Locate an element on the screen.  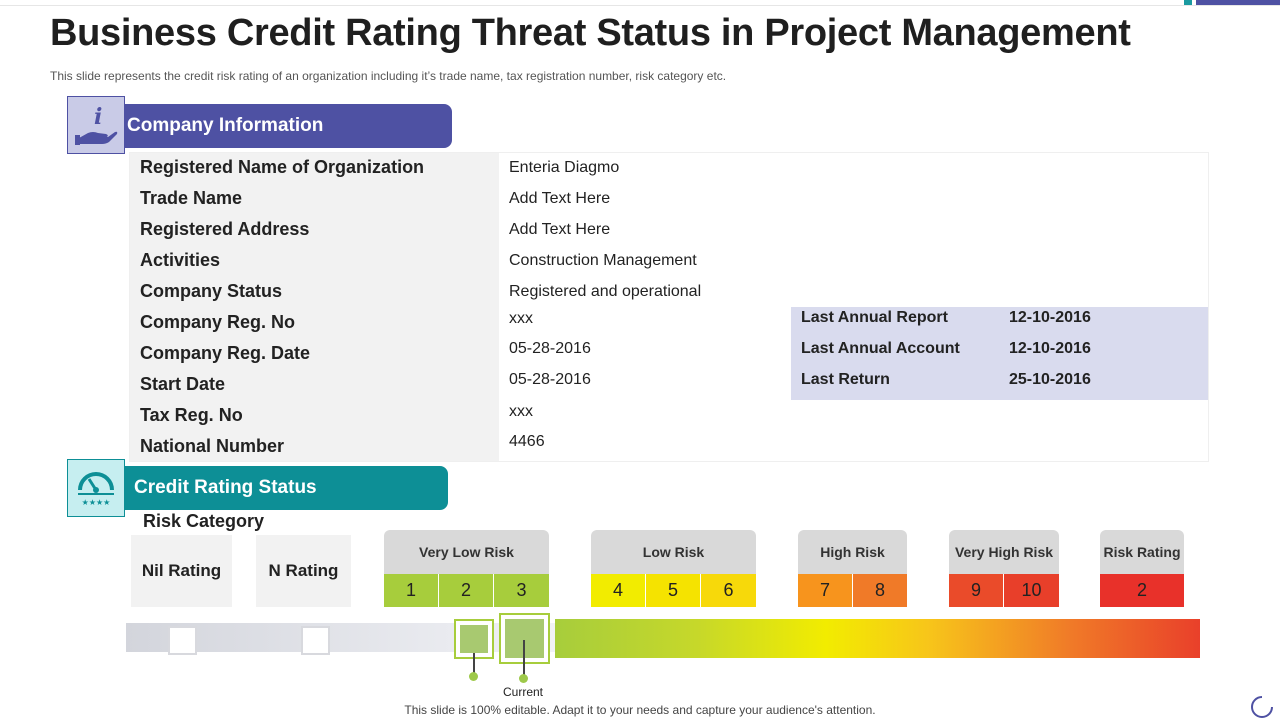
n-rating-box: N Rating is located at coordinates (303, 571).